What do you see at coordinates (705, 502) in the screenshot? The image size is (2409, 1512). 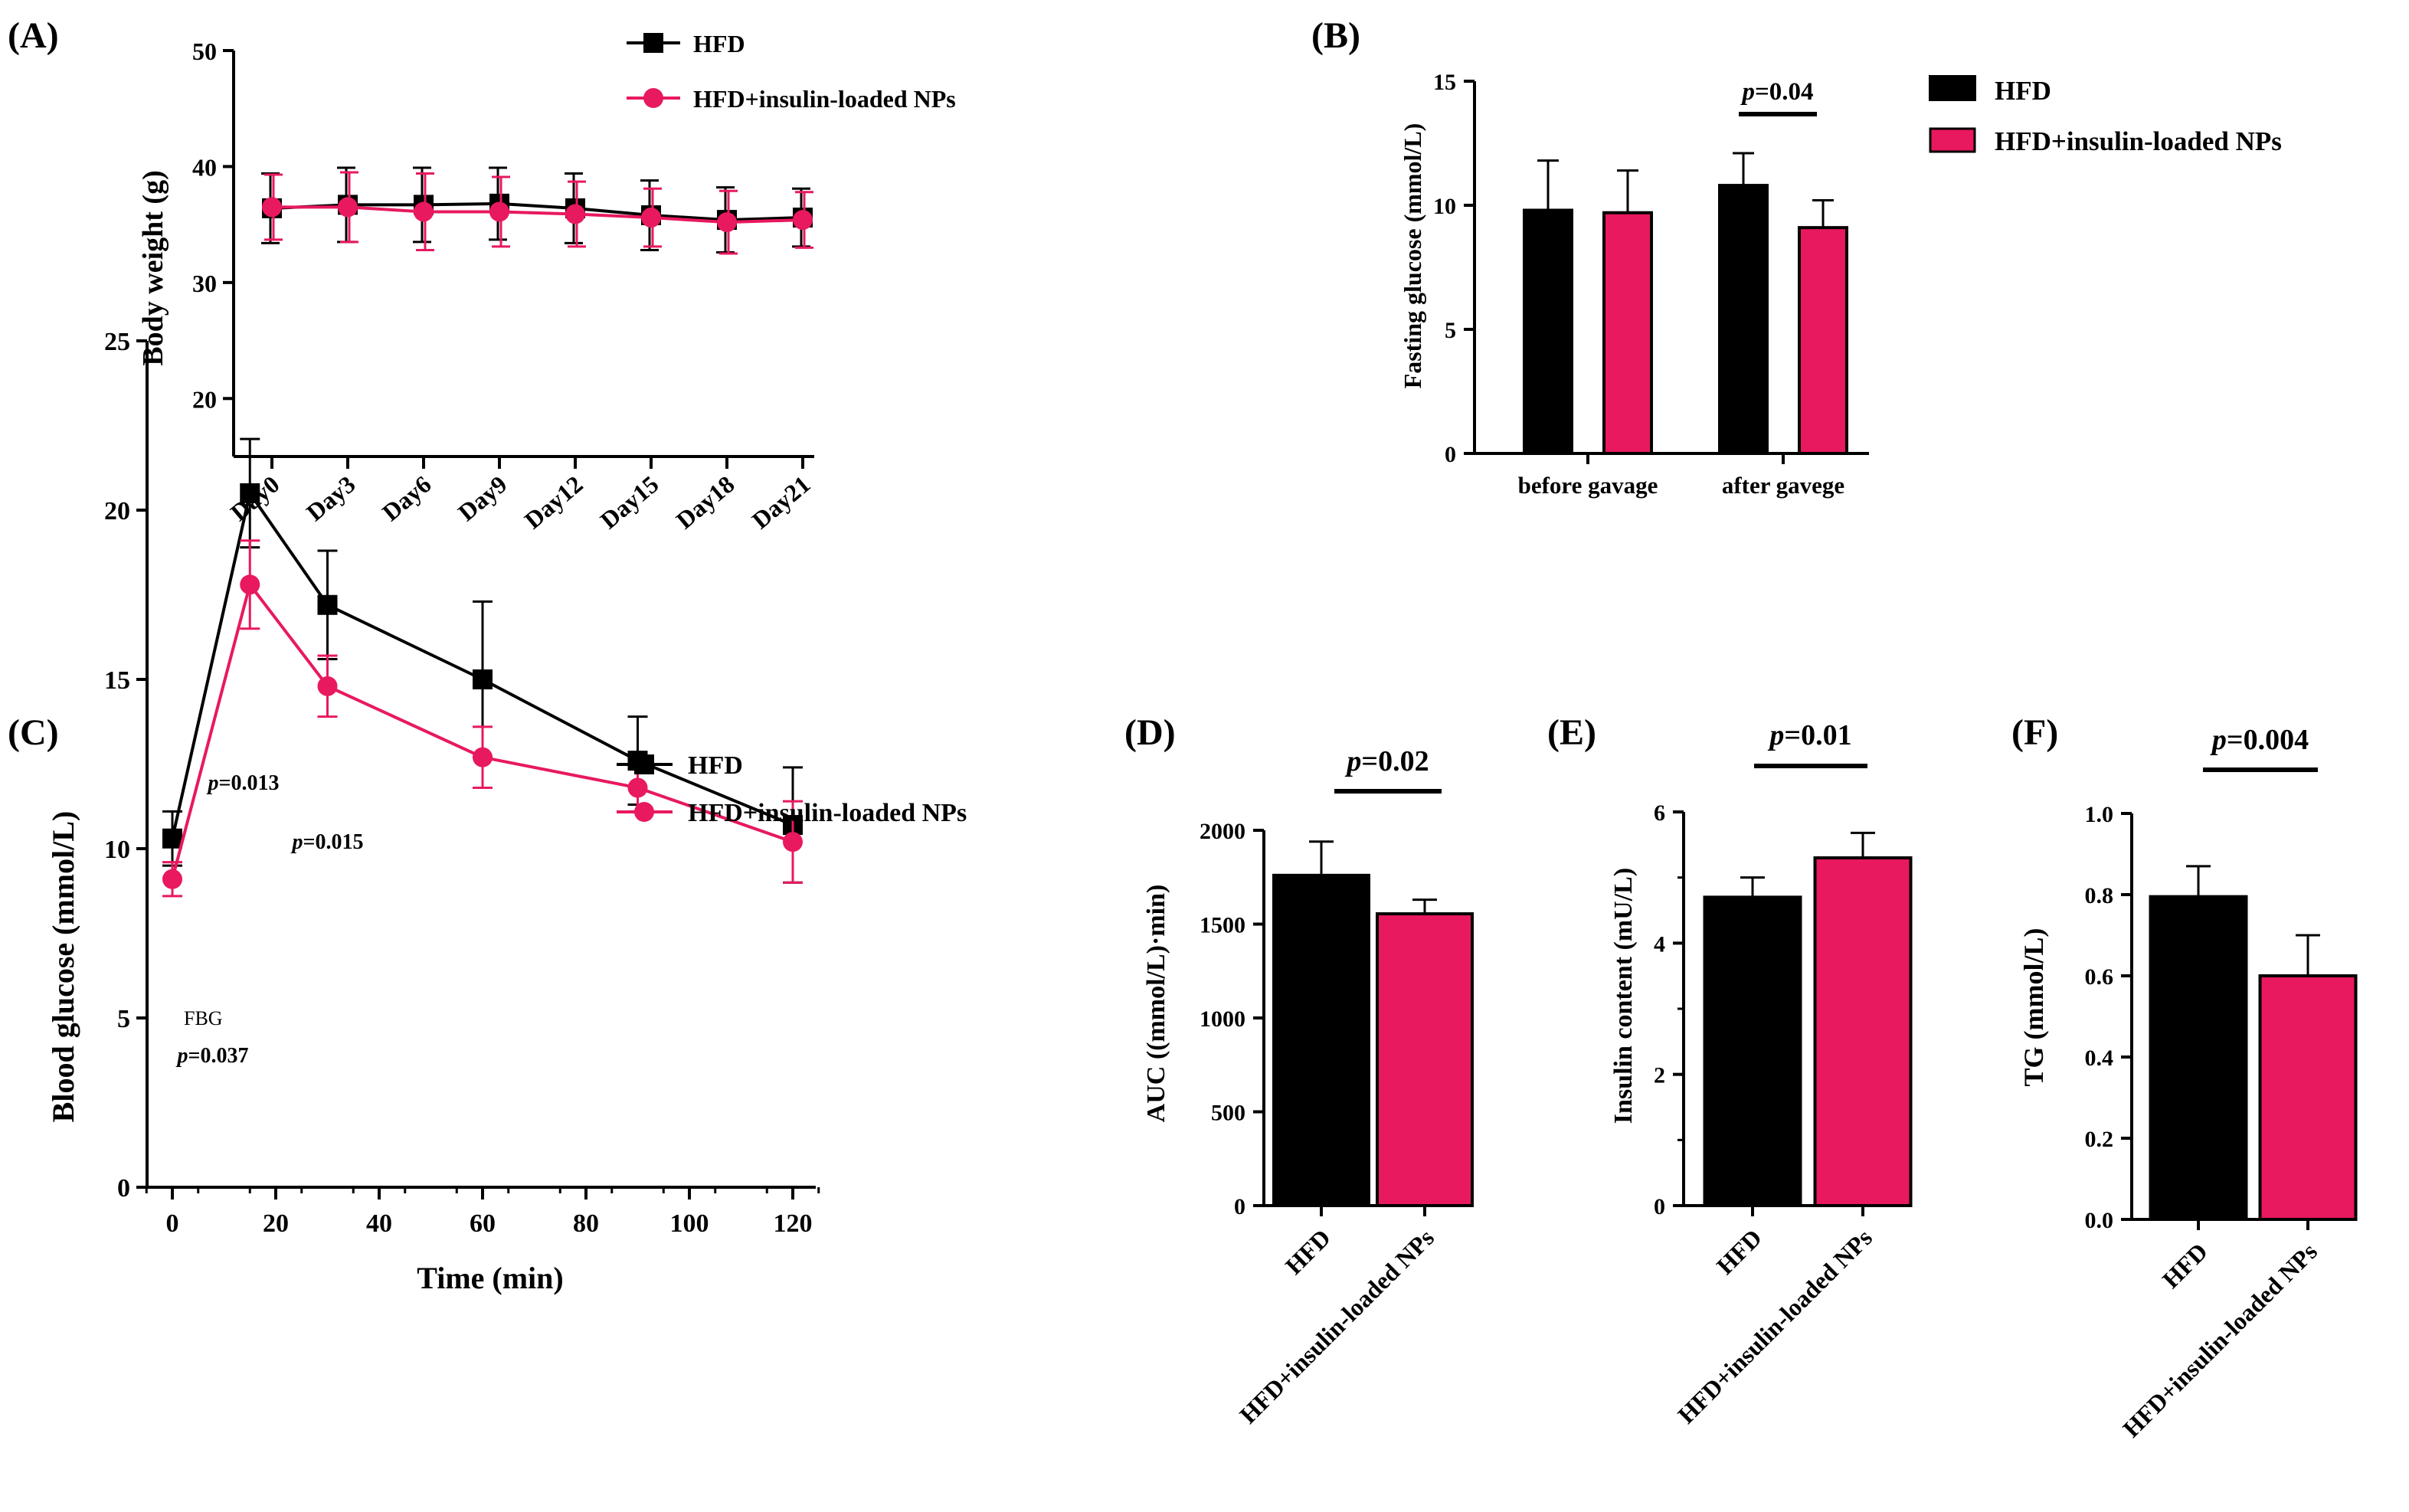 I see `panel-a-xtick-label: Day18` at bounding box center [705, 502].